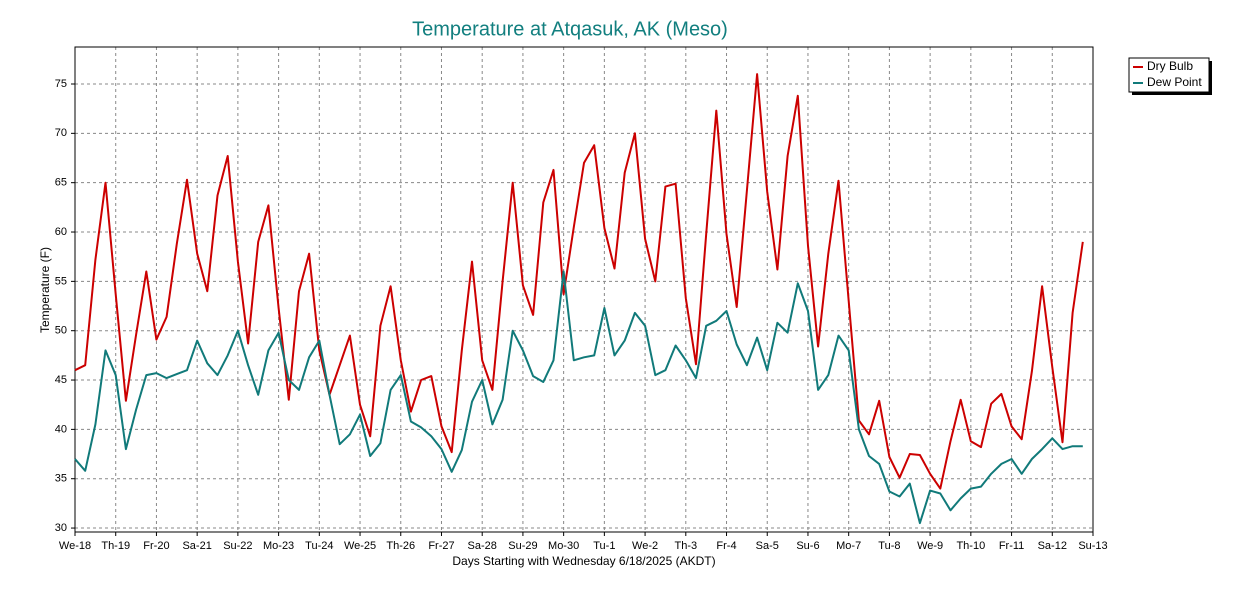  What do you see at coordinates (1092, 546) in the screenshot?
I see `x-tick-label: Su-13` at bounding box center [1092, 546].